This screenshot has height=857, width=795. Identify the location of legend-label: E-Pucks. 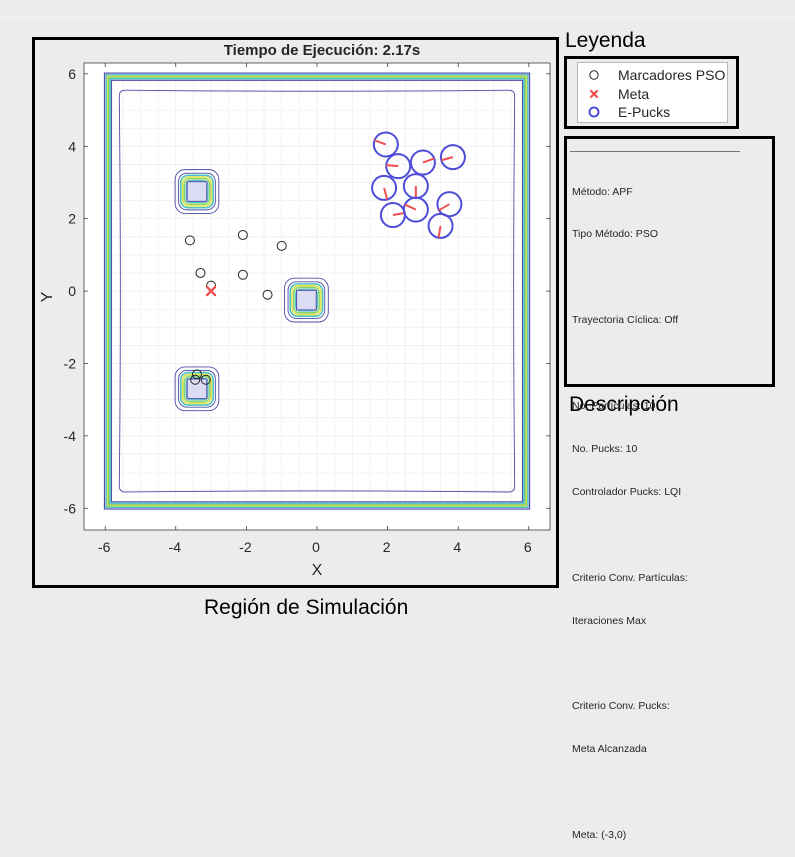
(644, 112).